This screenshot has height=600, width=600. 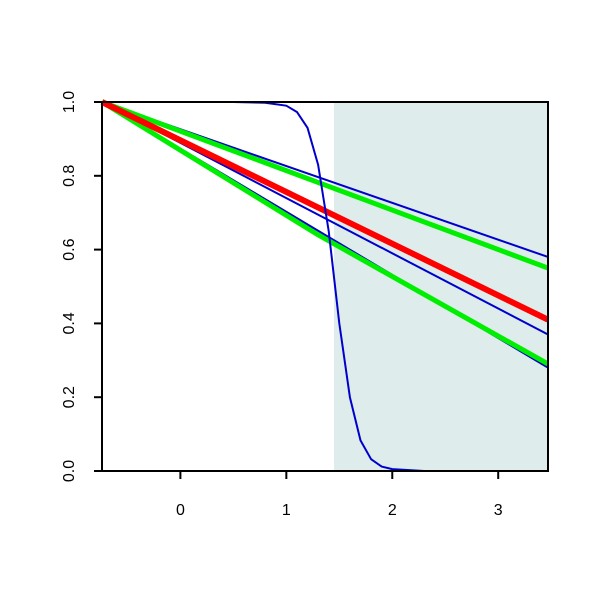 I want to click on y-tick-label: 0.6, so click(x=69, y=249).